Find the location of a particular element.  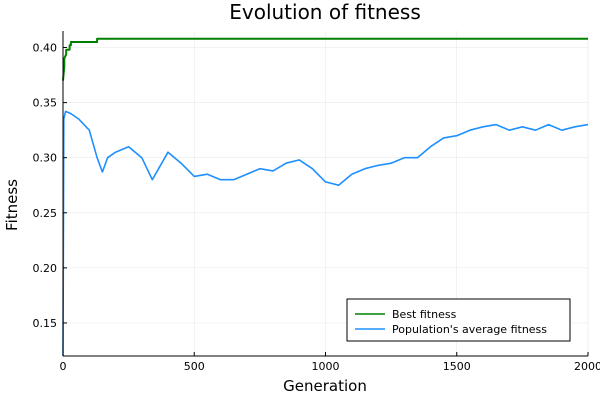

legend-label-best: Best fitness is located at coordinates (424, 314).